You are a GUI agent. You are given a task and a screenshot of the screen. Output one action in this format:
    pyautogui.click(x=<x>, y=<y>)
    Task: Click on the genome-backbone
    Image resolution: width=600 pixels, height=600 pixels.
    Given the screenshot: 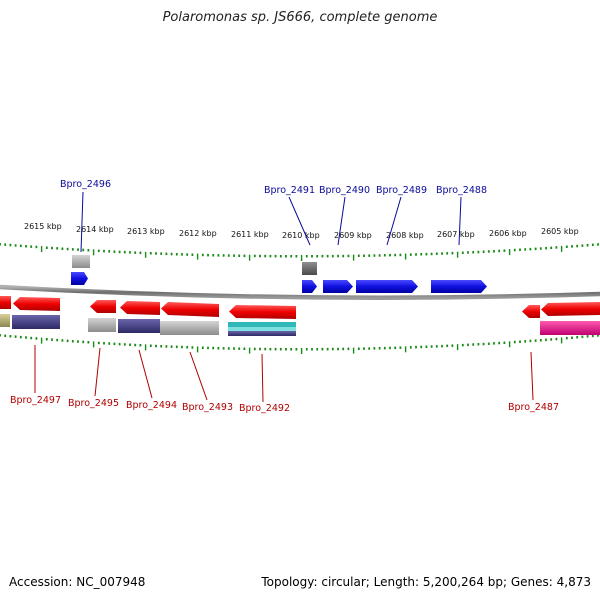 What is the action you would take?
    pyautogui.click(x=300, y=292)
    